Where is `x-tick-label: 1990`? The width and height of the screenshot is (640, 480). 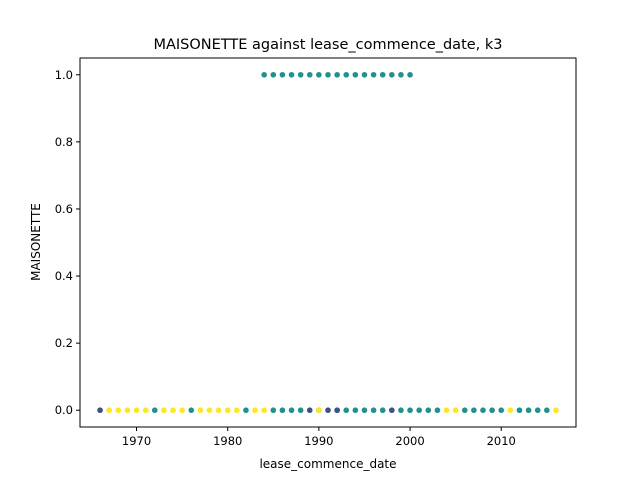
x-tick-label: 1990 is located at coordinates (318, 441).